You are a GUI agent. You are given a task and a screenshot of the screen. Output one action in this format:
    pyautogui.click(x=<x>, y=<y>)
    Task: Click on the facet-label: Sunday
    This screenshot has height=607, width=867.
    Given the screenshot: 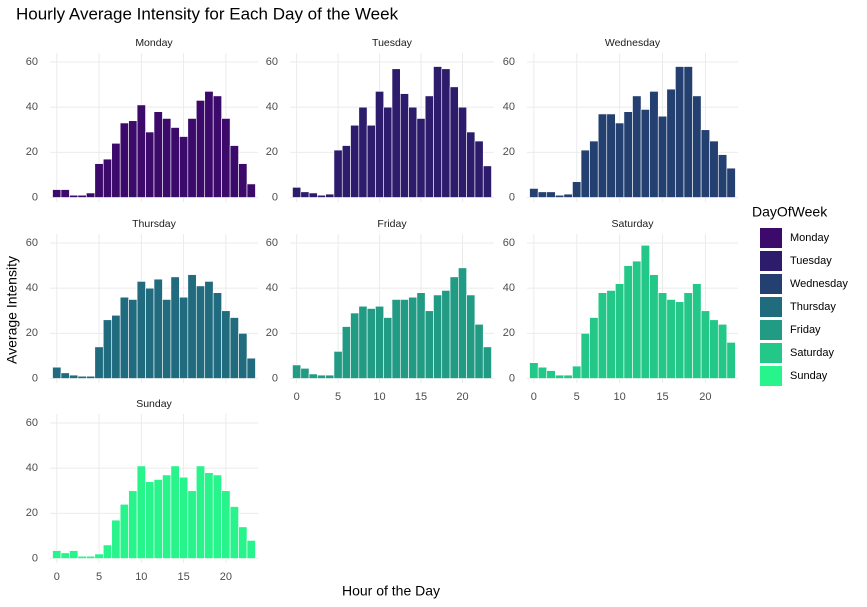 What is the action you would take?
    pyautogui.click(x=154, y=404)
    